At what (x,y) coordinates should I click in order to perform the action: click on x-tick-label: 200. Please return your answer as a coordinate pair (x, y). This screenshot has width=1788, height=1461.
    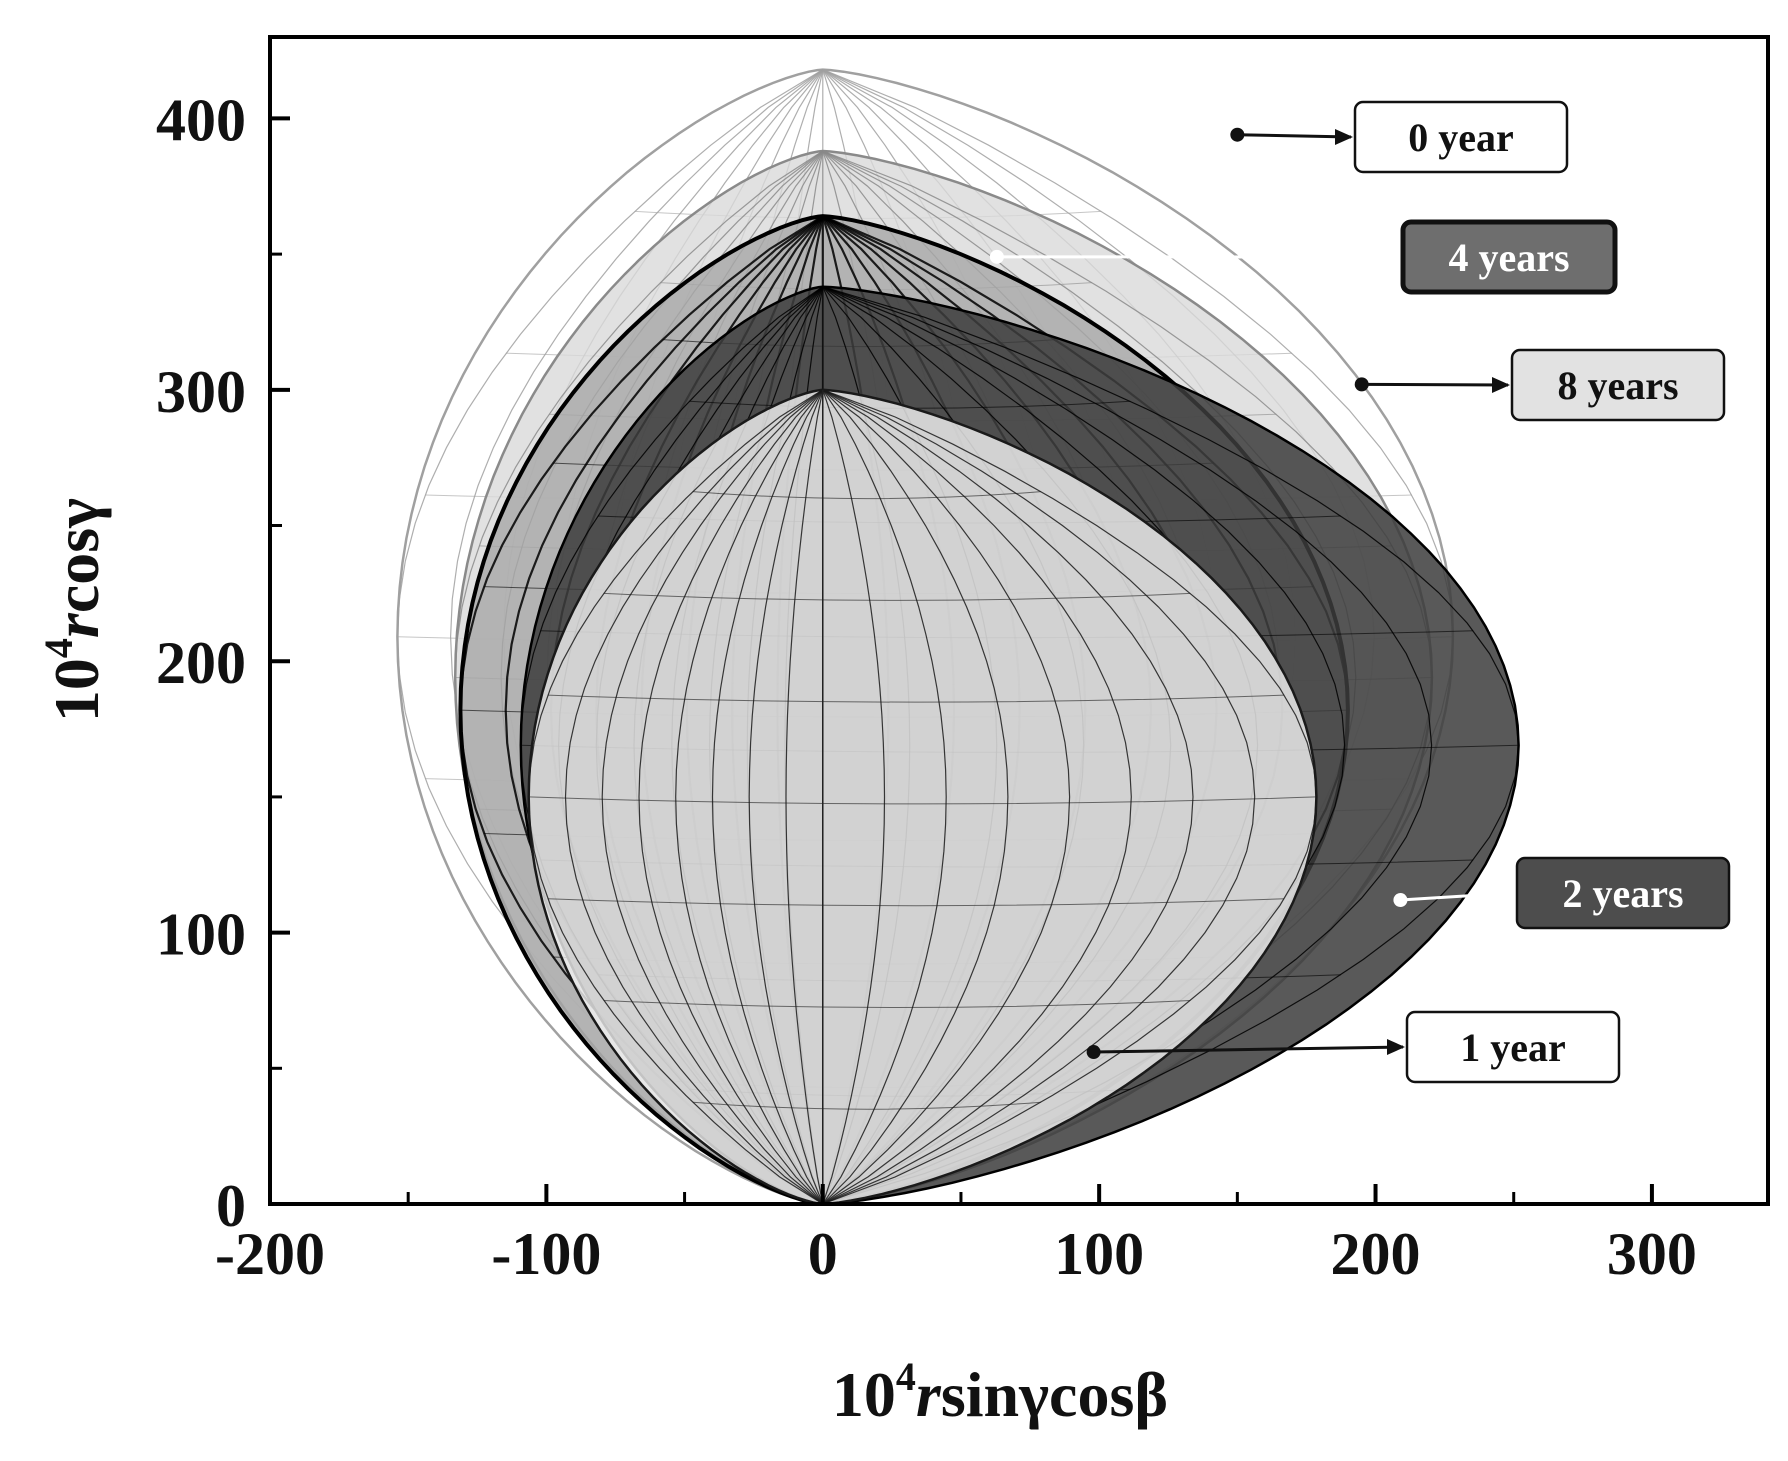
    Looking at the image, I should click on (1376, 1254).